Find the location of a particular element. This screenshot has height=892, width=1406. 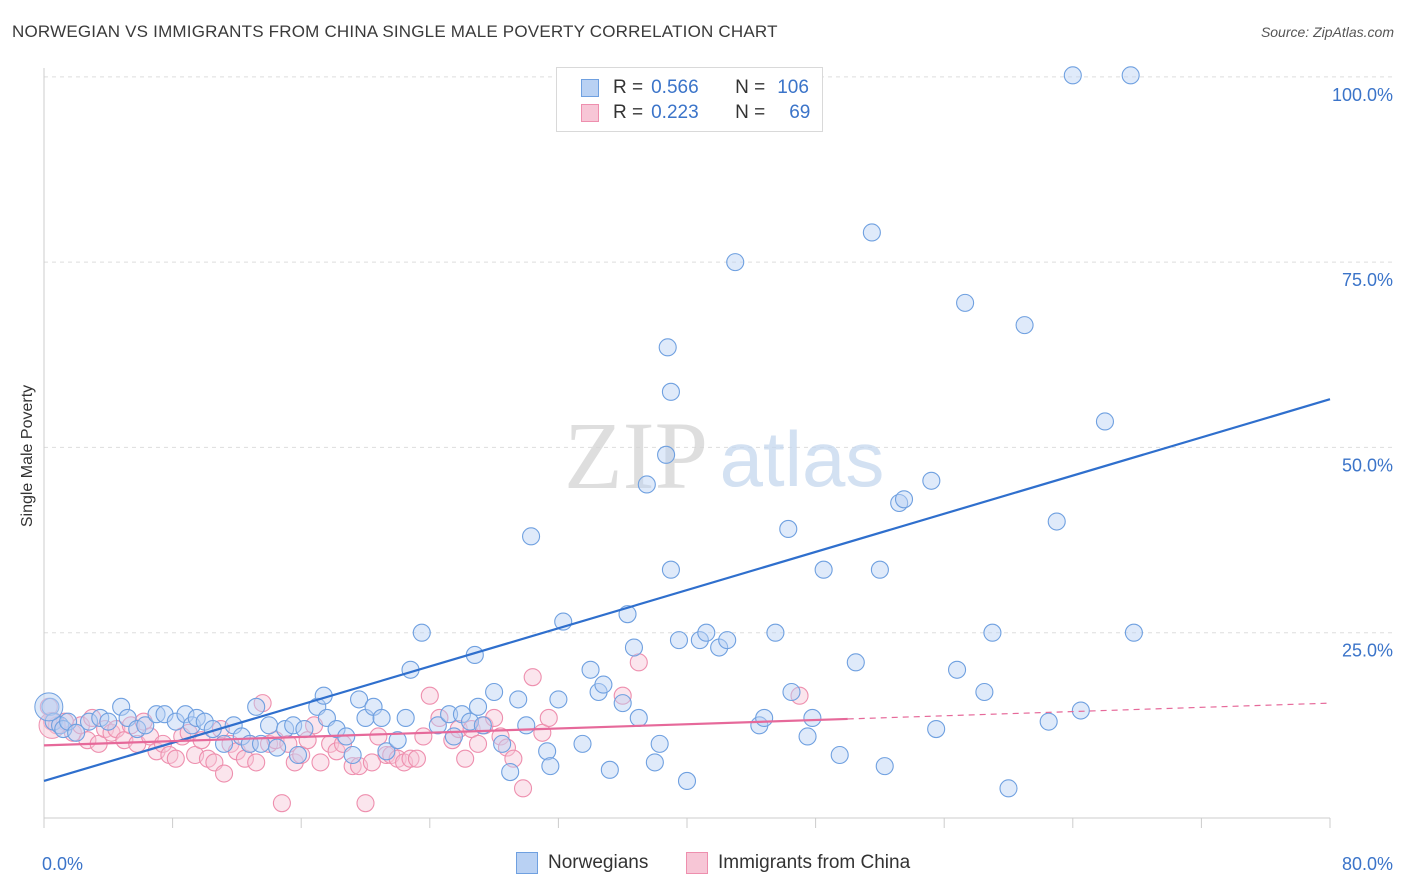

legend-row-norwegians: R = 0.566 N = 106 is located at coordinates (695, 88).